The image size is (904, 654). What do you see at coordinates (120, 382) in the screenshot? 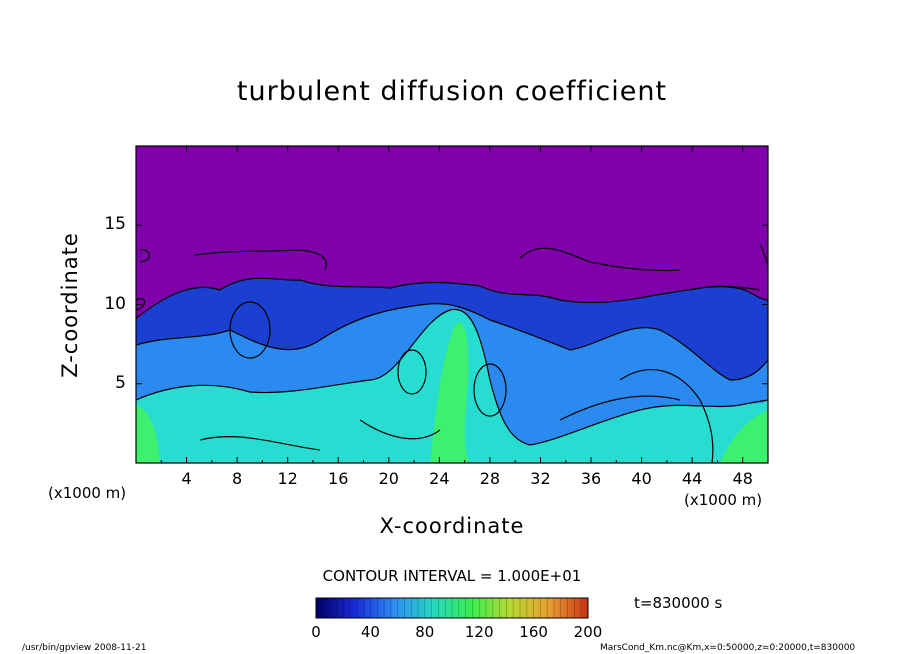
I see `y-tick-label: 5` at bounding box center [120, 382].